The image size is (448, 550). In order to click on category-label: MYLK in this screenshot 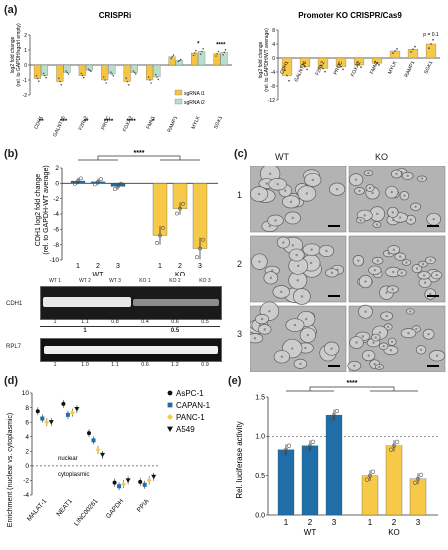, I will do `click(392, 67)`.